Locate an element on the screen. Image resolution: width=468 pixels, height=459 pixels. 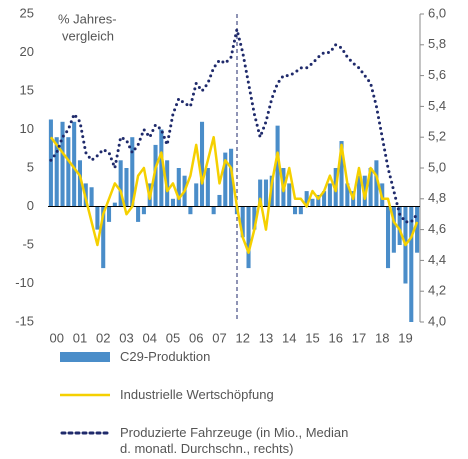
x-tick-label: 14 is located at coordinates (289, 337).